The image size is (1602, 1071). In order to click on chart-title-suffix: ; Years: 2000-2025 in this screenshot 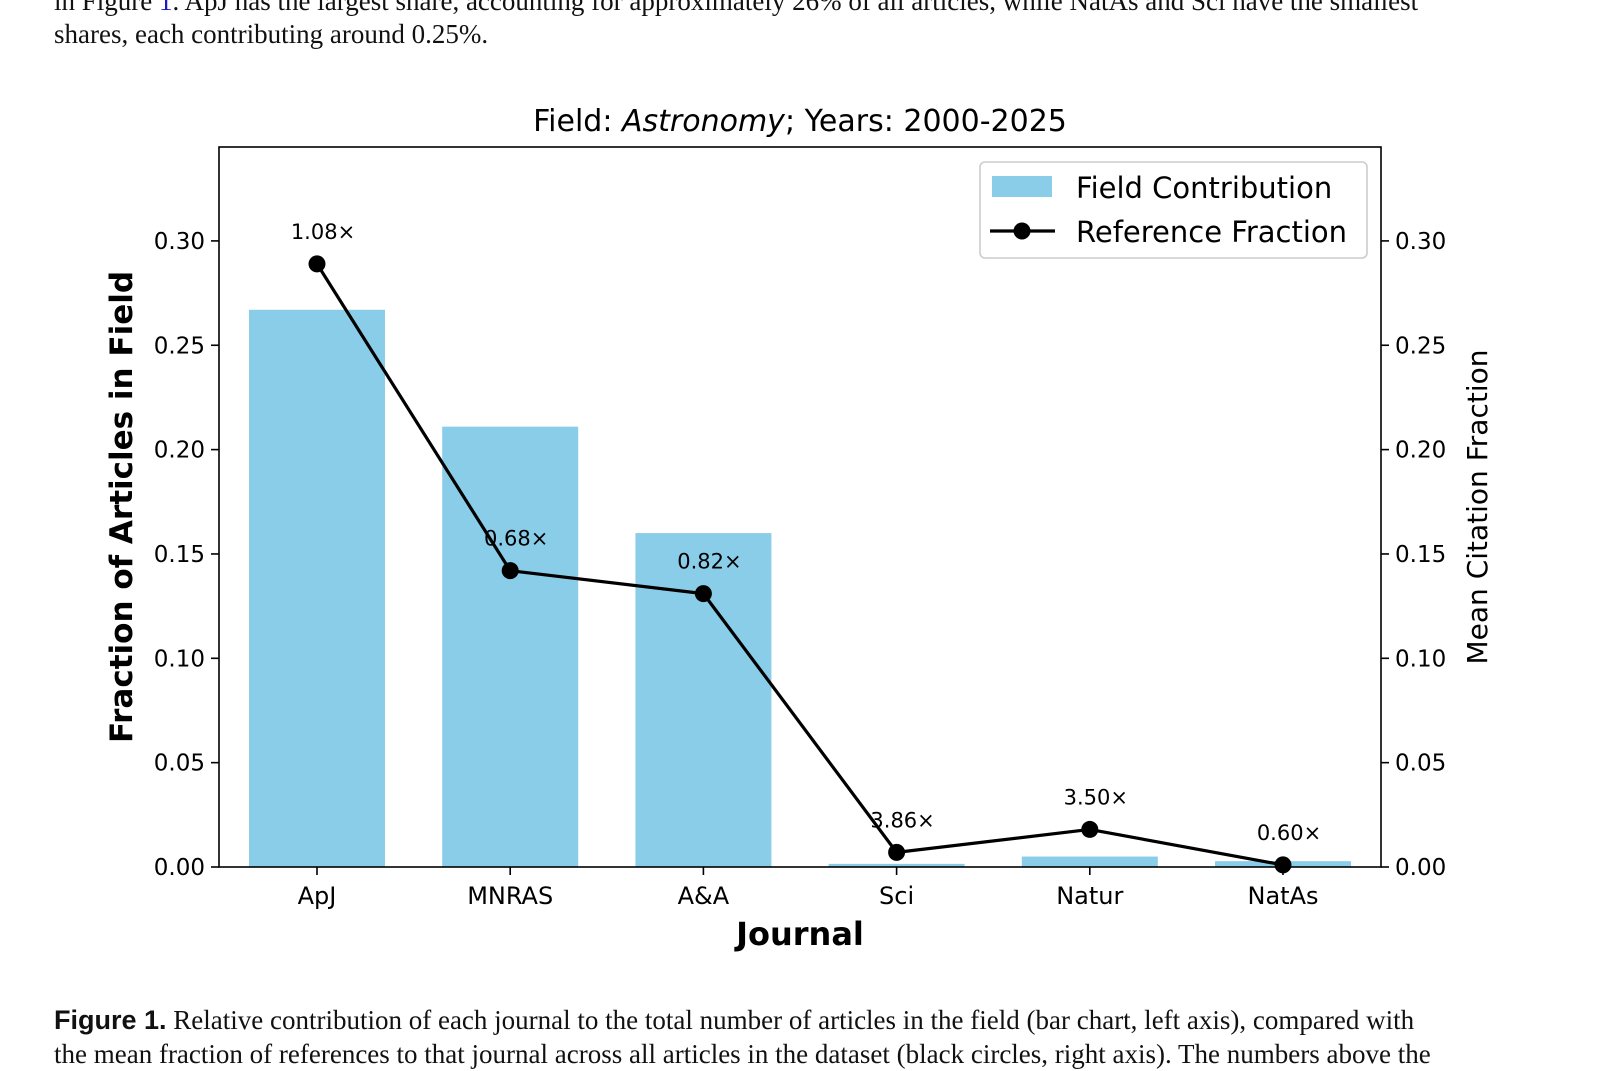, I will do `click(926, 121)`.